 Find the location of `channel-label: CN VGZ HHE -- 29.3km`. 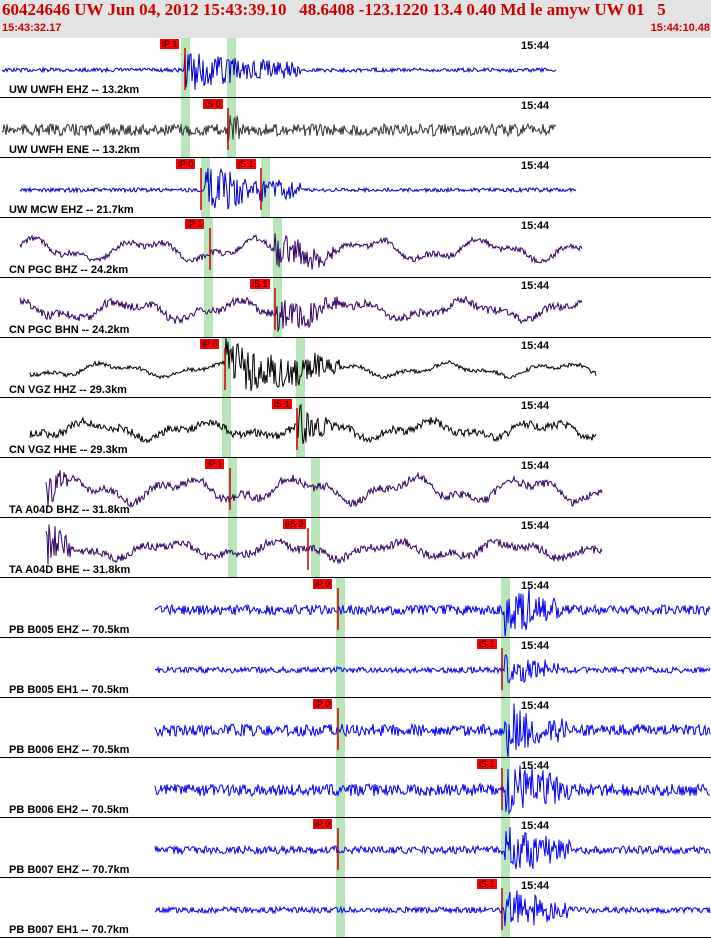

channel-label: CN VGZ HHE -- 29.3km is located at coordinates (68, 450).